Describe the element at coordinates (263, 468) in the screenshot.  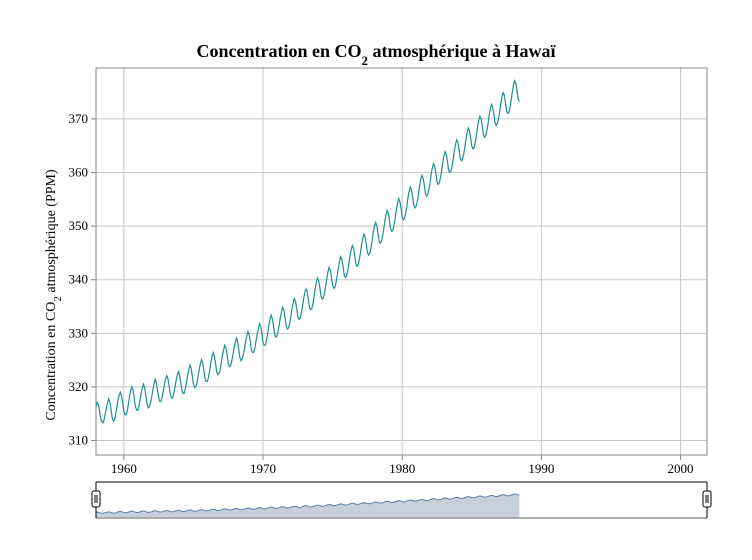
I see `x-tick-label: 1970` at that location.